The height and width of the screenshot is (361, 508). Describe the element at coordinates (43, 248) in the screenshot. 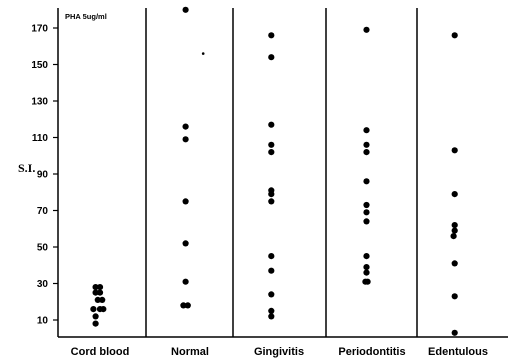

I see `y-tick-label: 50` at that location.